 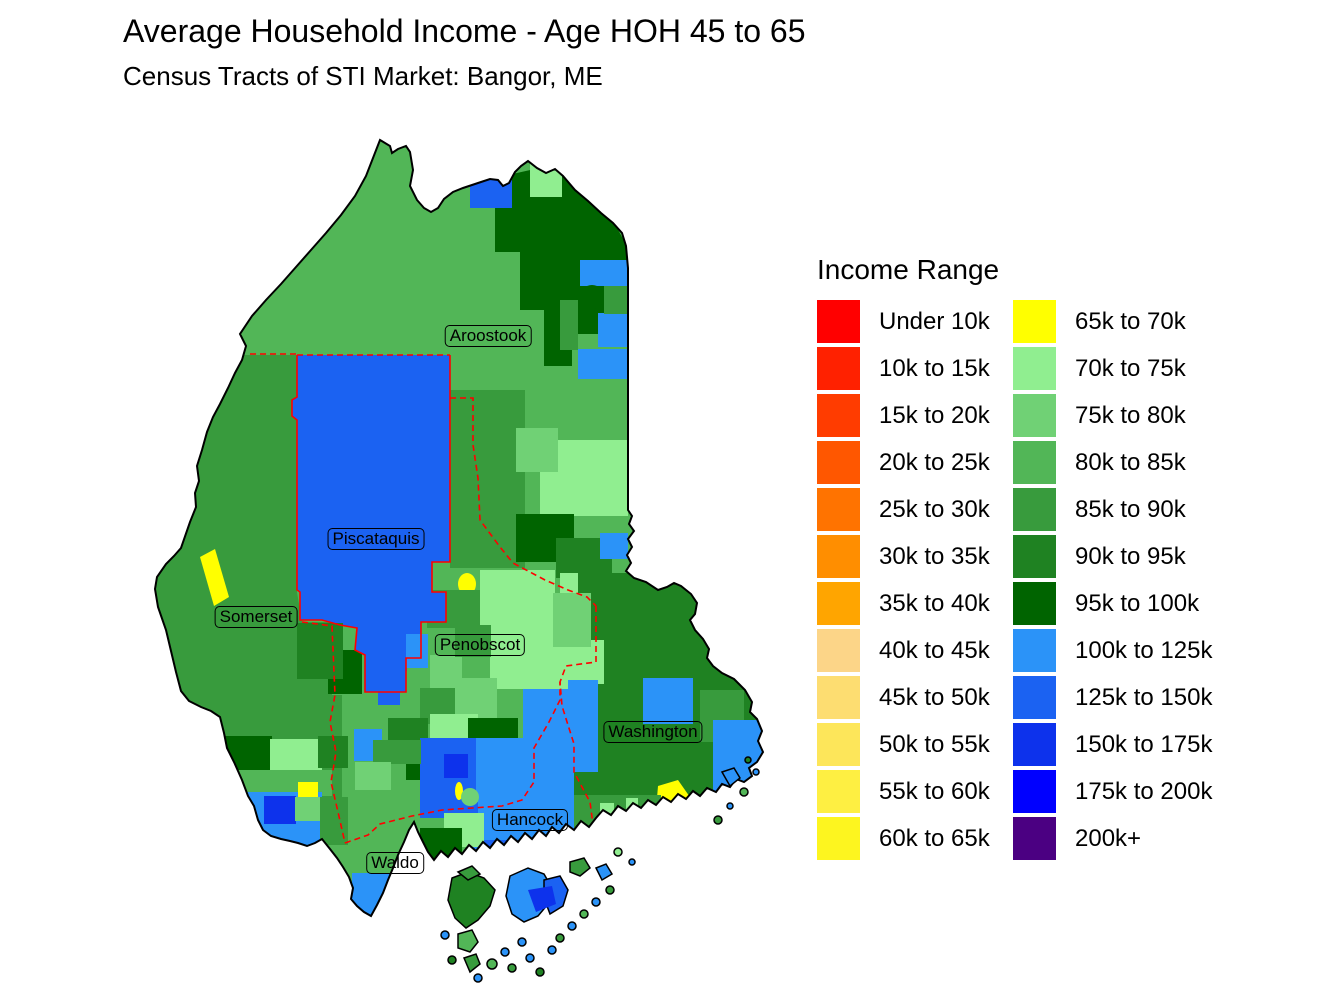 I want to click on legend-item: 40k to 45k, so click(x=903, y=650).